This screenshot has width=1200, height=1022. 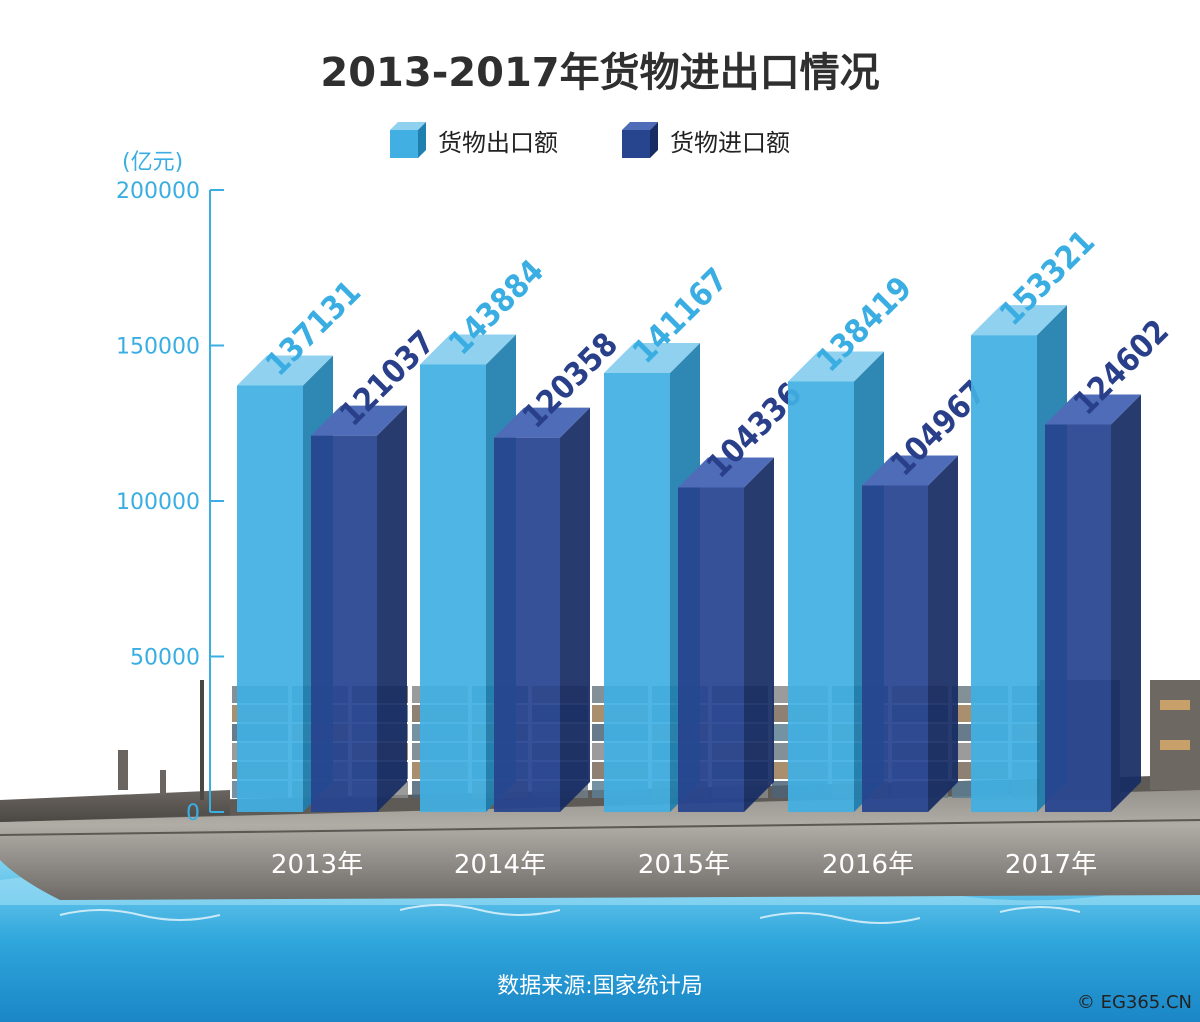 What do you see at coordinates (158, 191) in the screenshot?
I see `y-tick-label: 200000` at bounding box center [158, 191].